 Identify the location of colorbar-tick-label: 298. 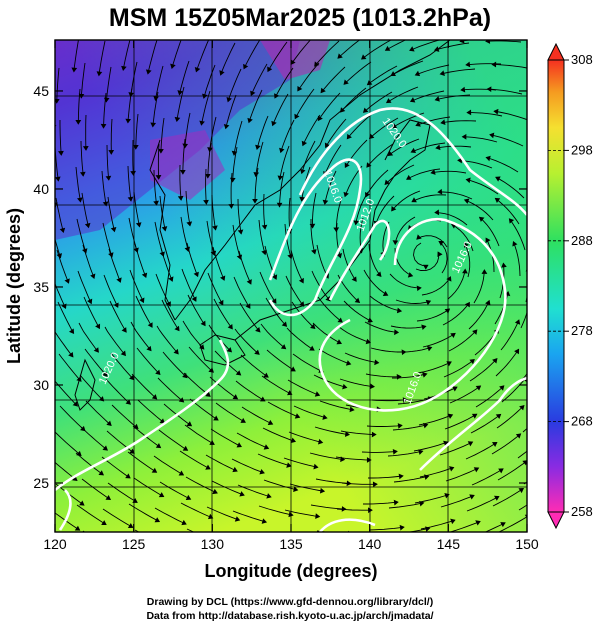
(582, 149).